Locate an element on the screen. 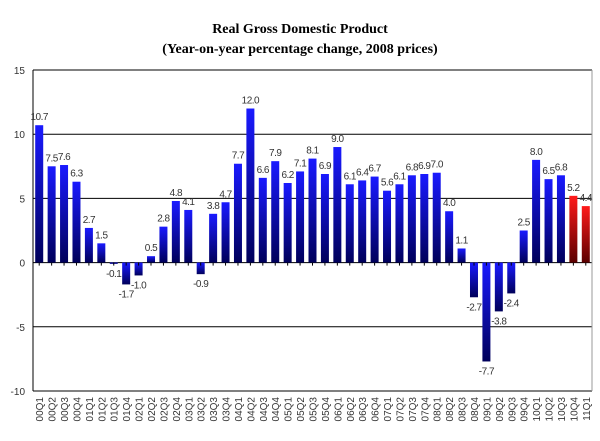 The height and width of the screenshot is (441, 600). bar-02Q3 is located at coordinates (163, 244).